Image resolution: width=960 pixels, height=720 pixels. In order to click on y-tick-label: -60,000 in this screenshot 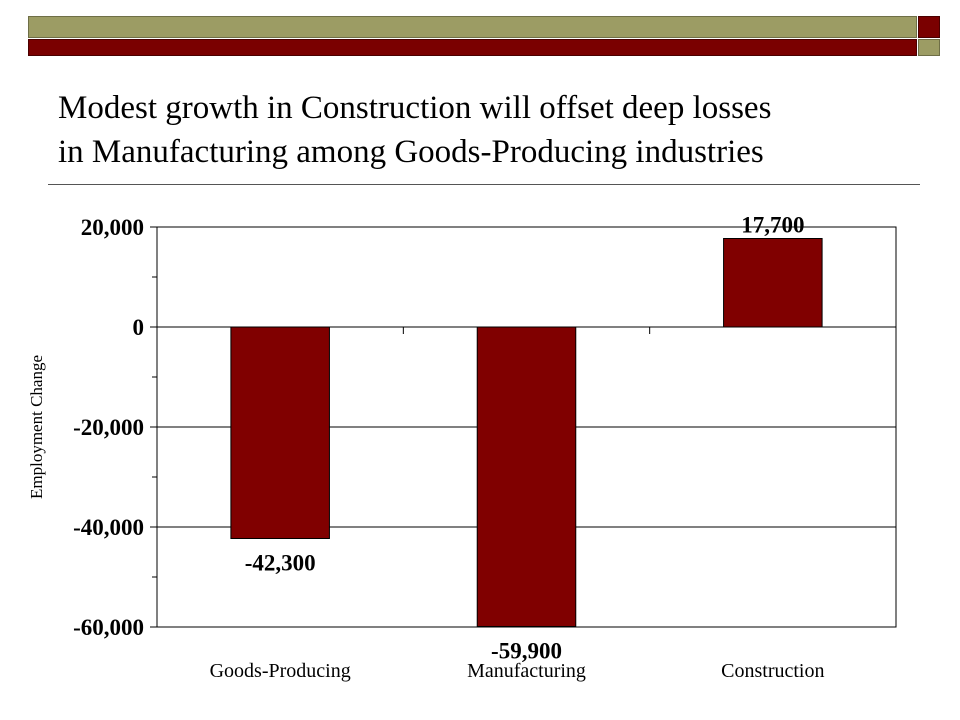, I will do `click(108, 627)`.